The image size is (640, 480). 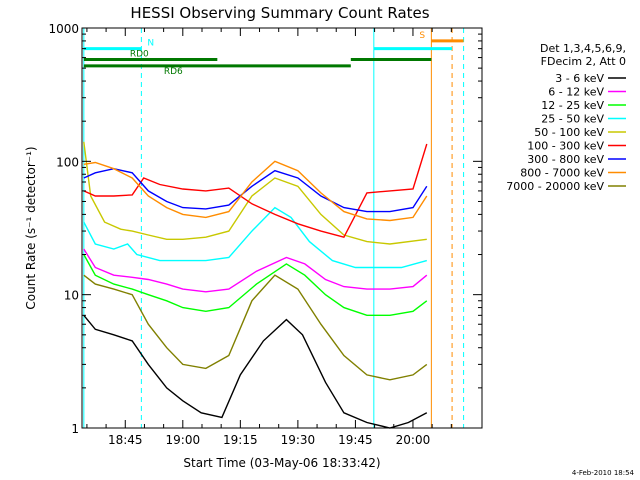 What do you see at coordinates (565, 159) in the screenshot?
I see `legend-label-6: 300 - 800 keV` at bounding box center [565, 159].